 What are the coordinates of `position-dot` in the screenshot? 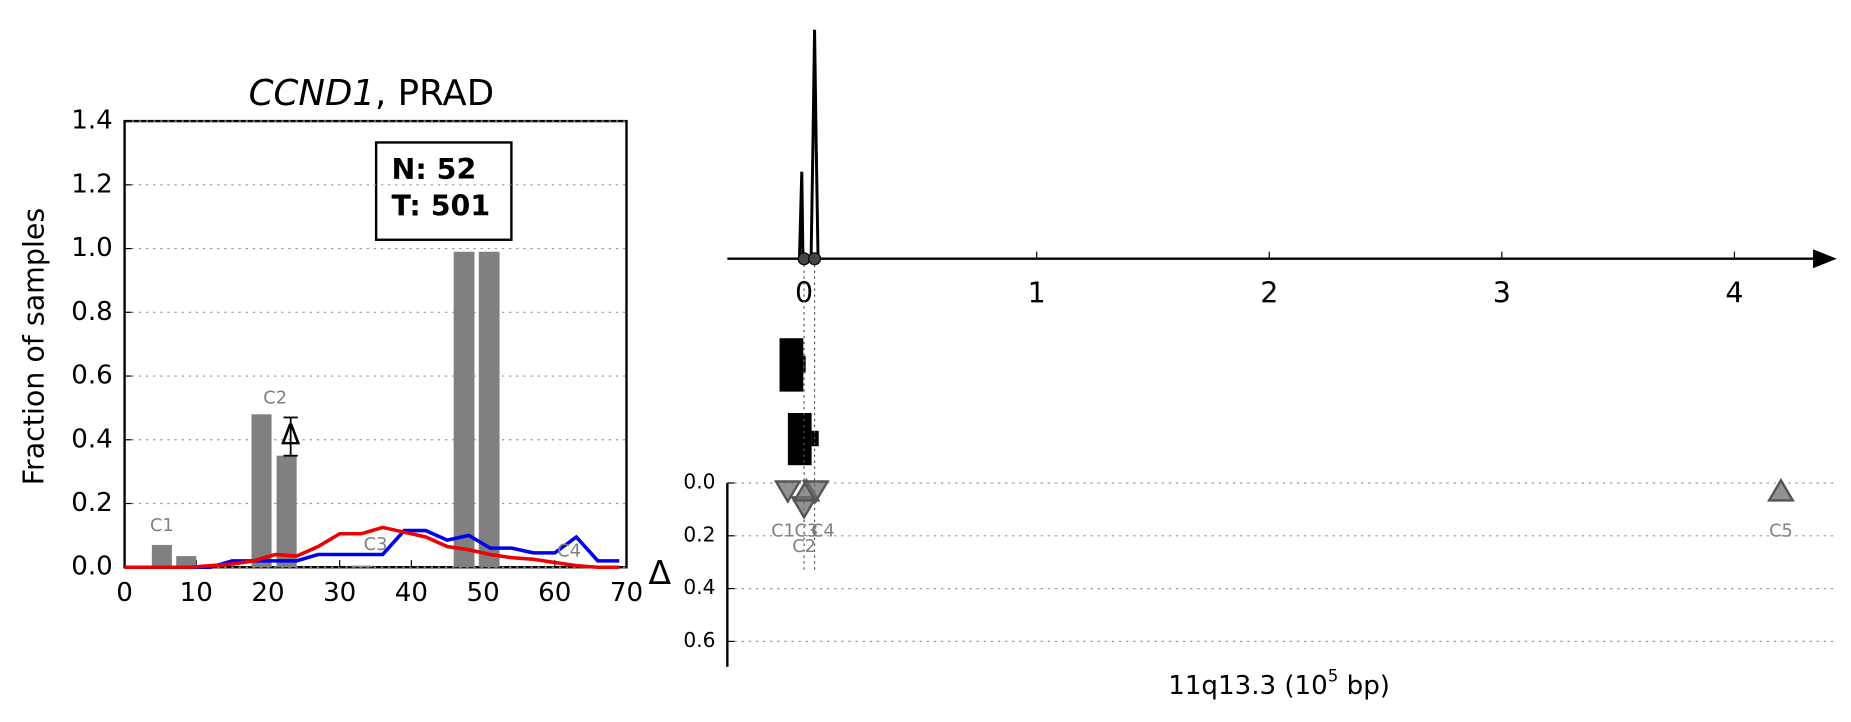 It's located at (815, 259).